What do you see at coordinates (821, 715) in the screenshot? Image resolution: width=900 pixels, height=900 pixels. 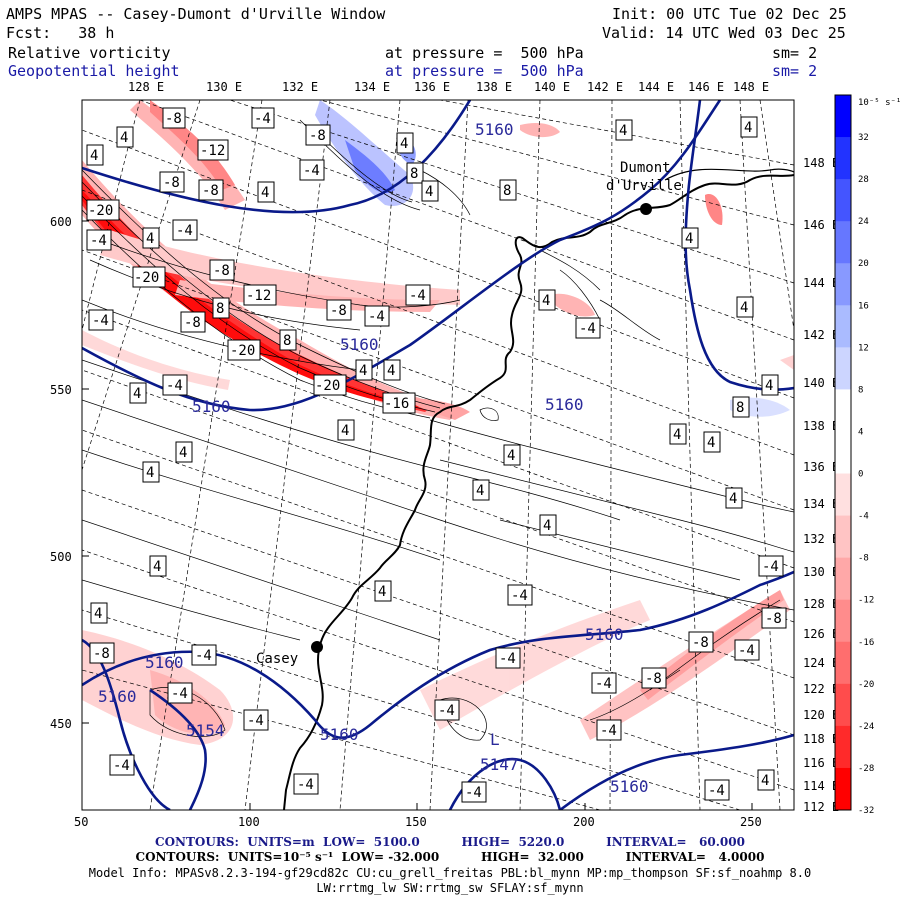 I see `svg-text: 120 E` at bounding box center [821, 715].